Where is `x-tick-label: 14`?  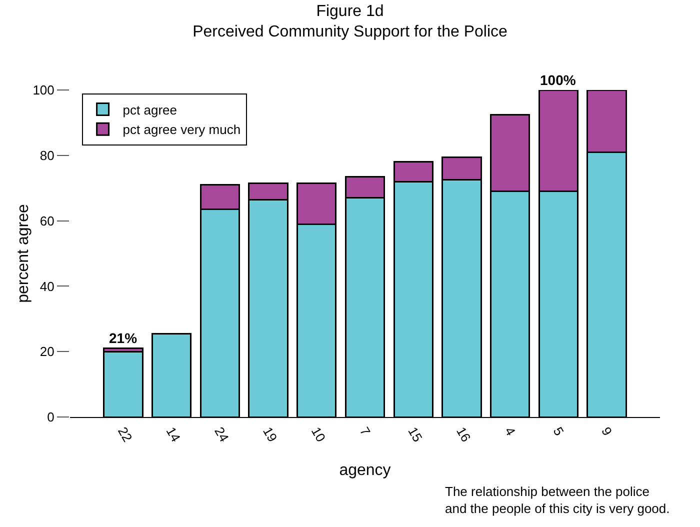
x-tick-label: 14 is located at coordinates (173, 434).